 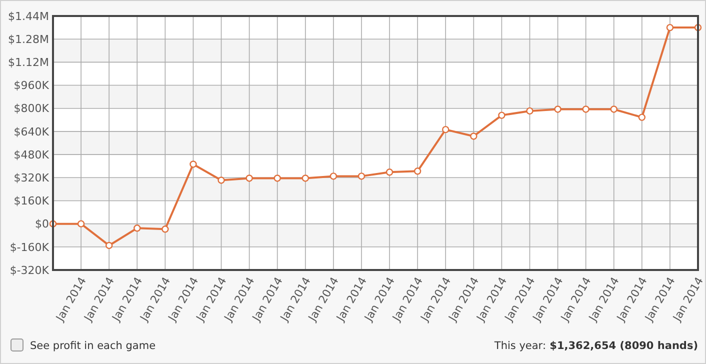 What do you see at coordinates (595, 346) in the screenshot?
I see `text: This year: $1,362,654 (8090 hands)` at bounding box center [595, 346].